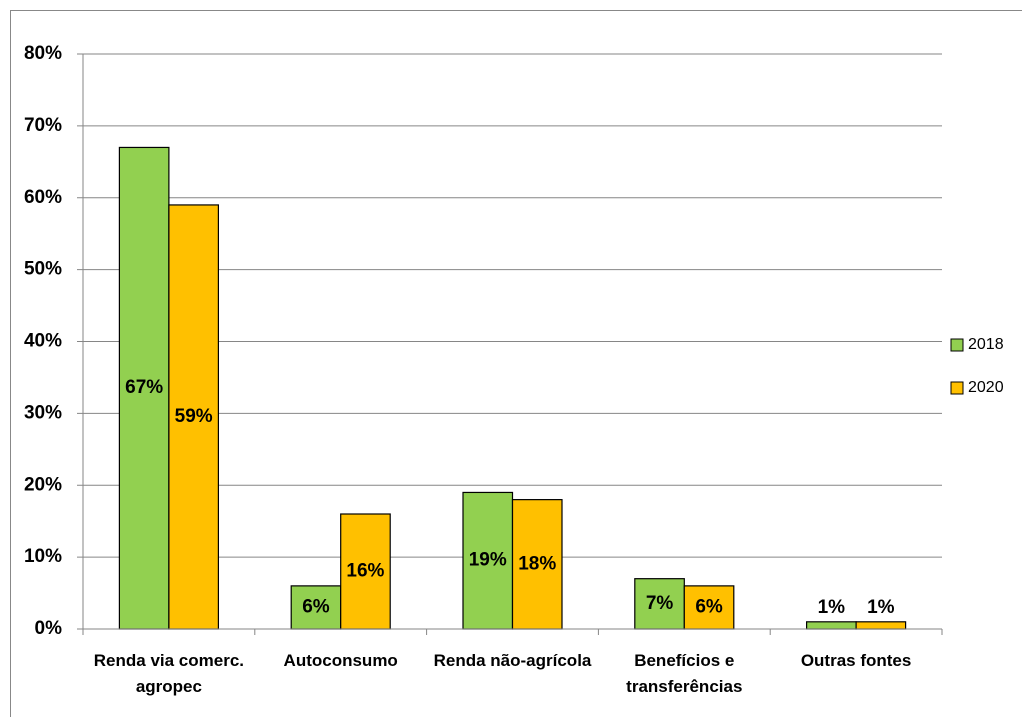  I want to click on x-tick-label: Renda não-agrícola, so click(512, 660).